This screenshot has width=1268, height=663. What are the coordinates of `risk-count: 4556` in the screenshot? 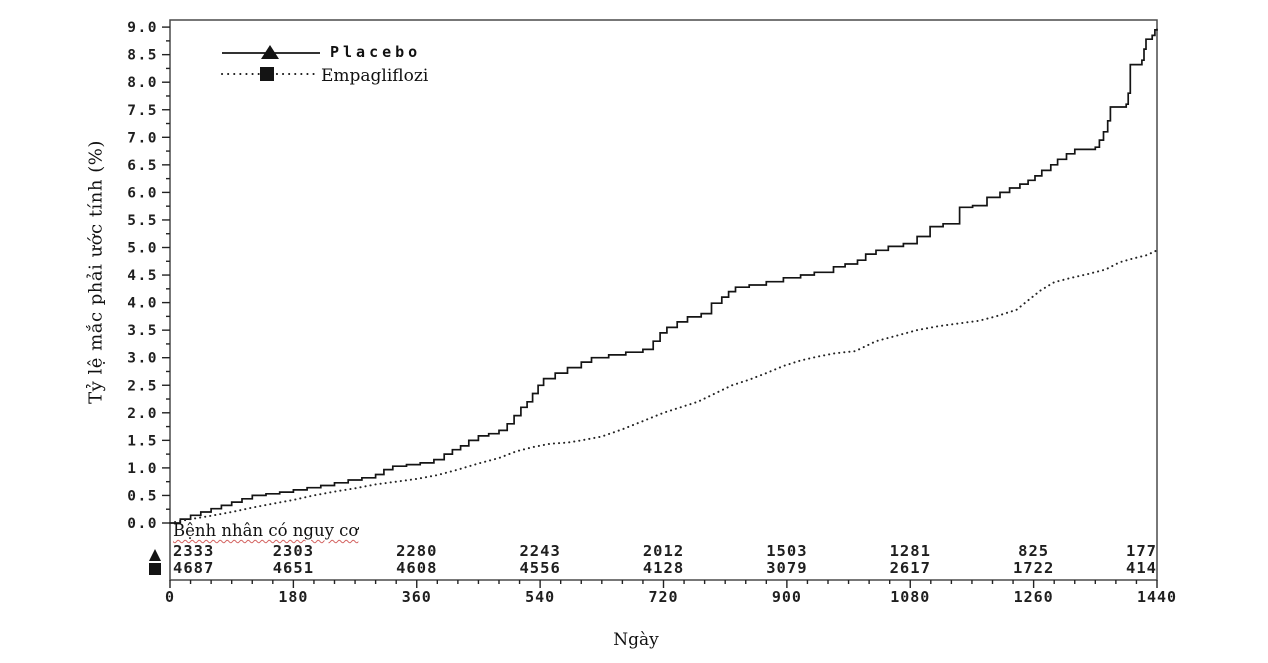 It's located at (539, 568).